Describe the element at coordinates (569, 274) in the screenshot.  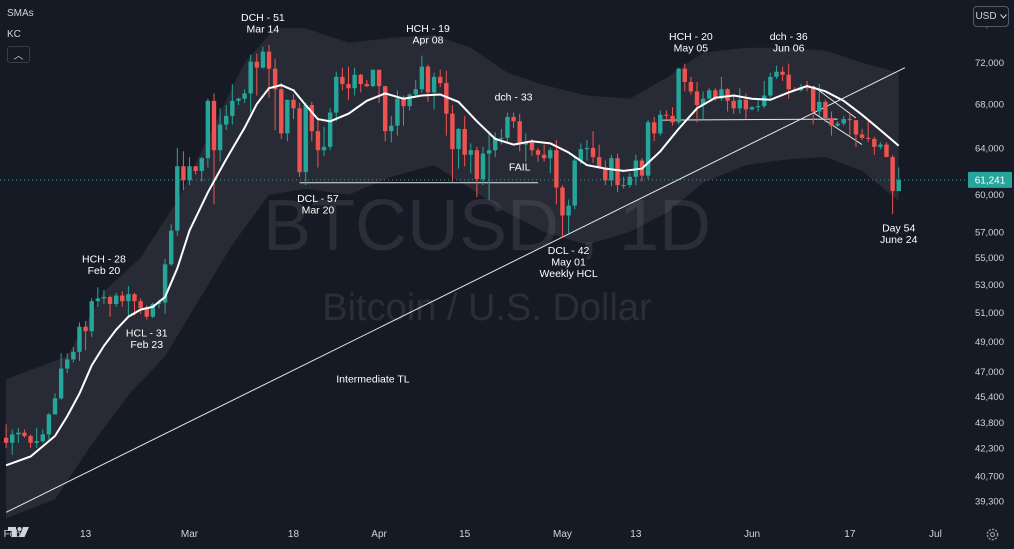
I see `annotation-text: Weekly HCL` at that location.